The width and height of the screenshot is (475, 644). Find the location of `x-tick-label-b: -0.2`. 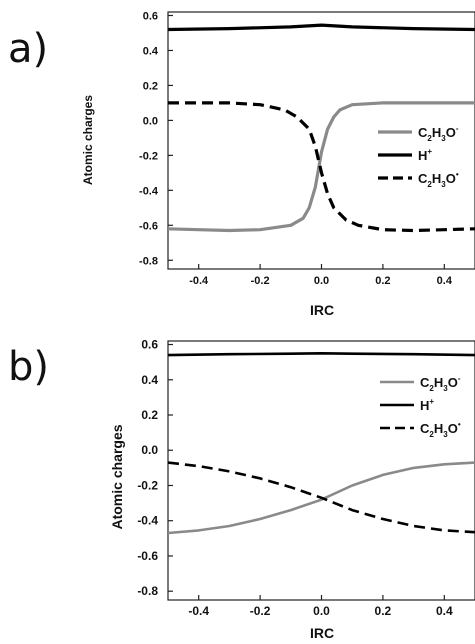

x-tick-label-b: -0.2 is located at coordinates (260, 611).